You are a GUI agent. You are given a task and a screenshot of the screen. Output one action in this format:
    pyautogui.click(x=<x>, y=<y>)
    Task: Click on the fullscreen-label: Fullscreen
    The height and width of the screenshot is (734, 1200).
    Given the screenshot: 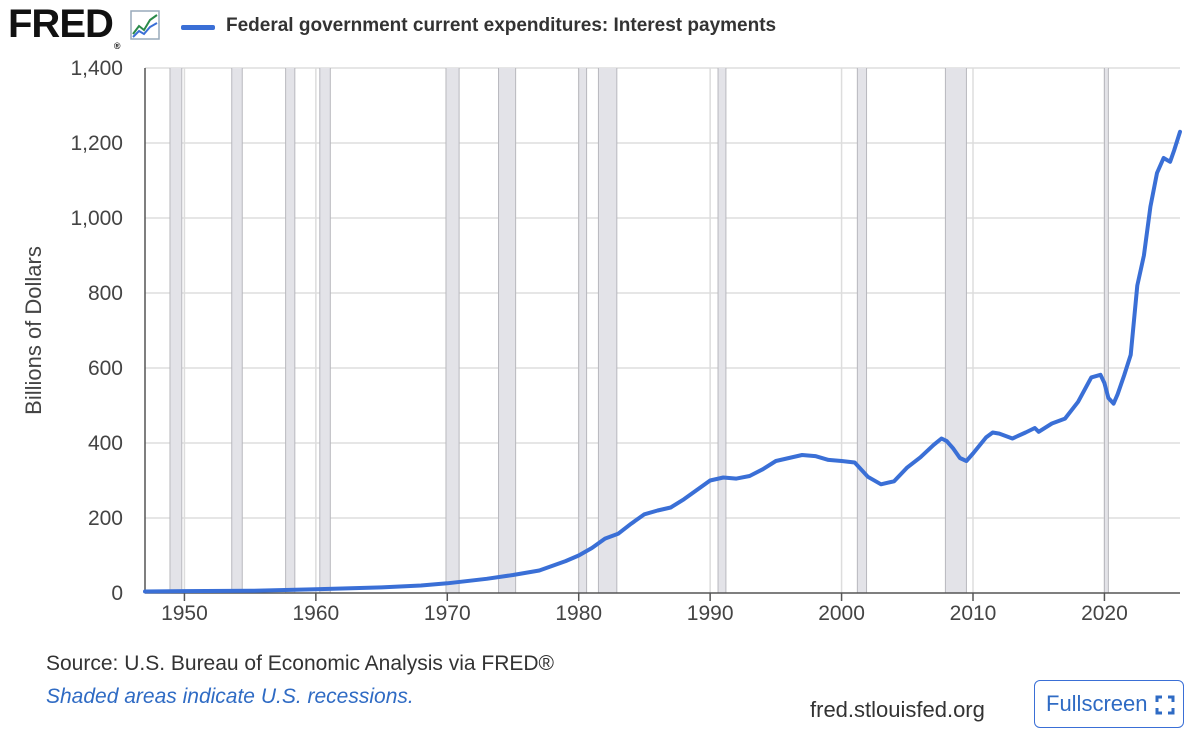 What is the action you would take?
    pyautogui.click(x=1097, y=703)
    